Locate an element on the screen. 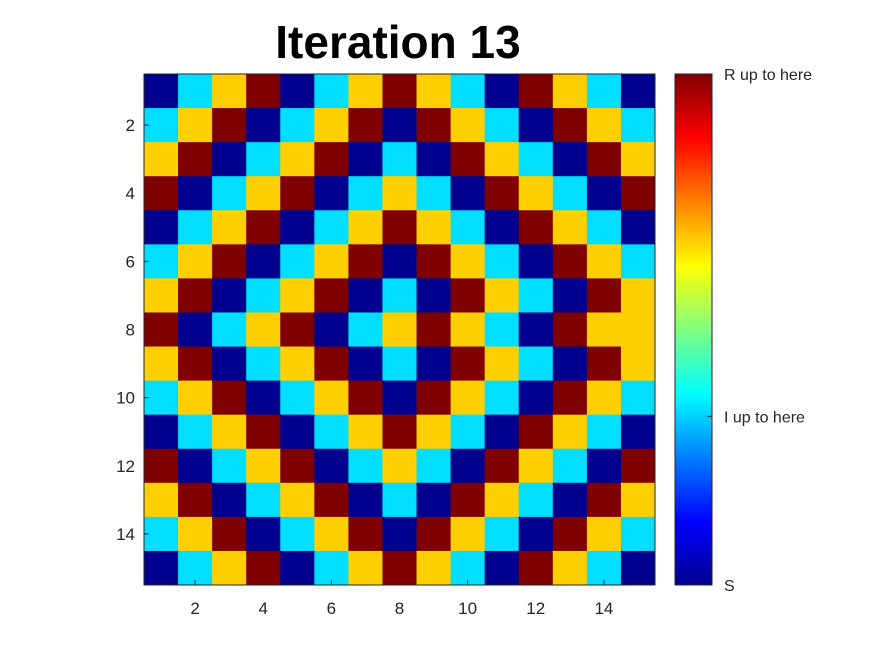 The width and height of the screenshot is (875, 656). x-tick-label: 2 is located at coordinates (194, 608).